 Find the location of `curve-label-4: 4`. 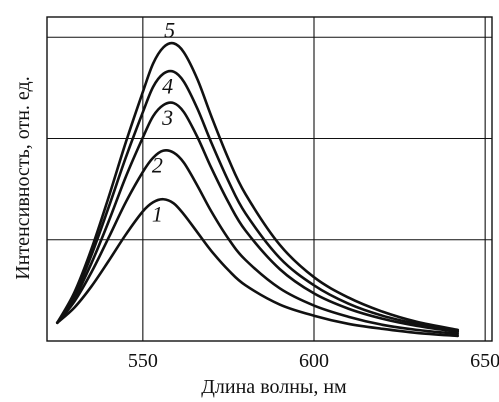

curve-label-4: 4 is located at coordinates (167, 86).